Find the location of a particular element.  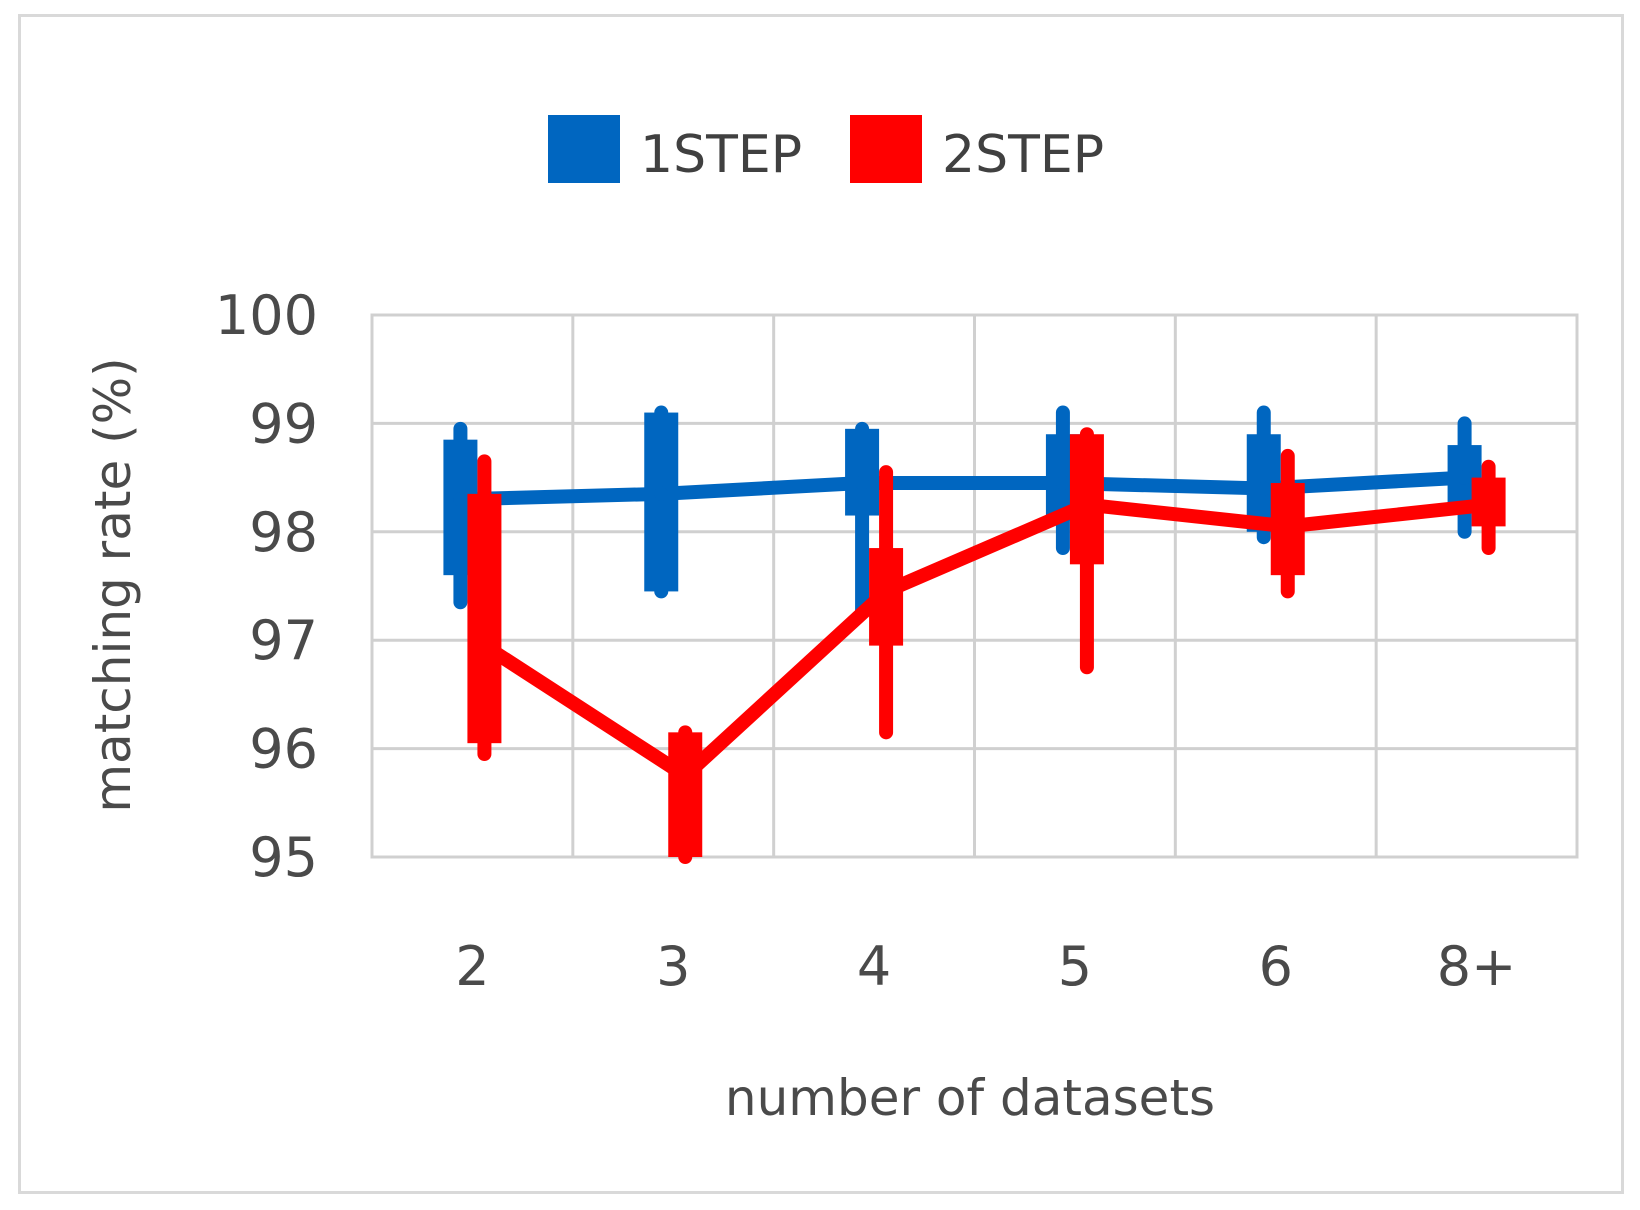

y-tick-label: 100 is located at coordinates (266, 315).